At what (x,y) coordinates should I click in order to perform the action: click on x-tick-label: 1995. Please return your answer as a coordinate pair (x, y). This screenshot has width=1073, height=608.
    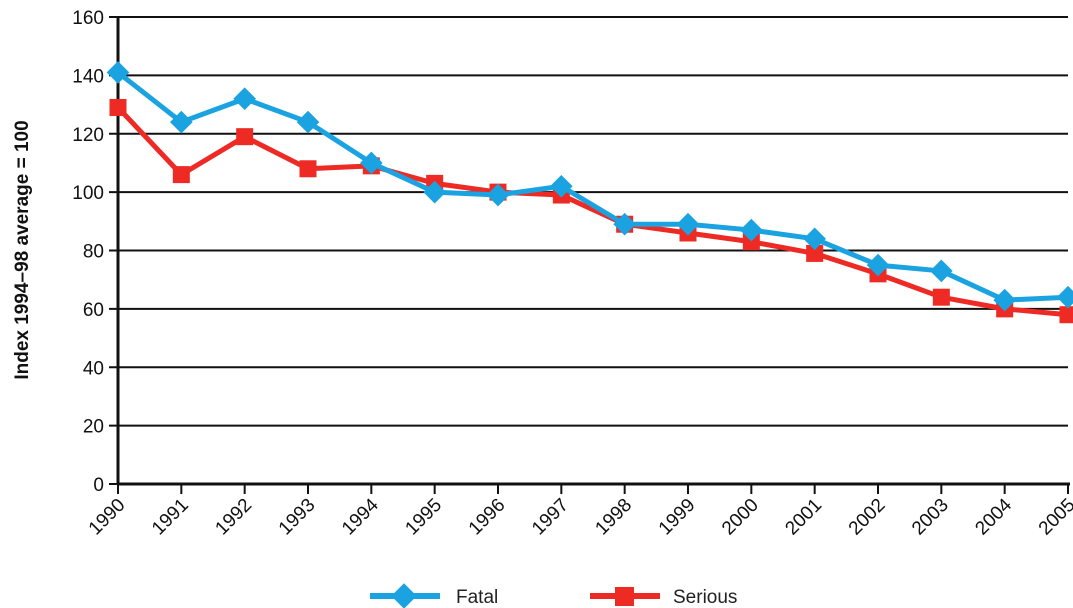
    Looking at the image, I should click on (423, 517).